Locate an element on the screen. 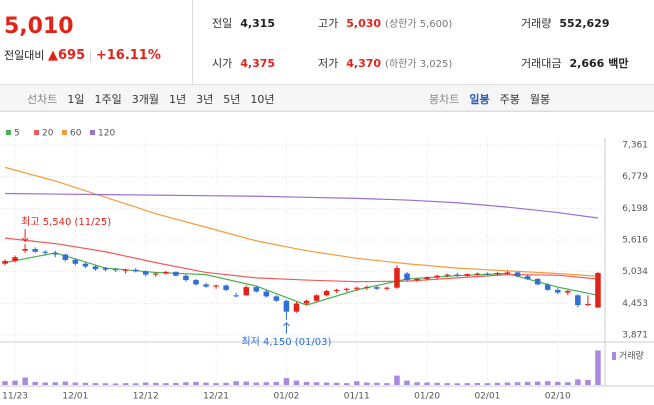  field: 시가 4,375 is located at coordinates (243, 61).